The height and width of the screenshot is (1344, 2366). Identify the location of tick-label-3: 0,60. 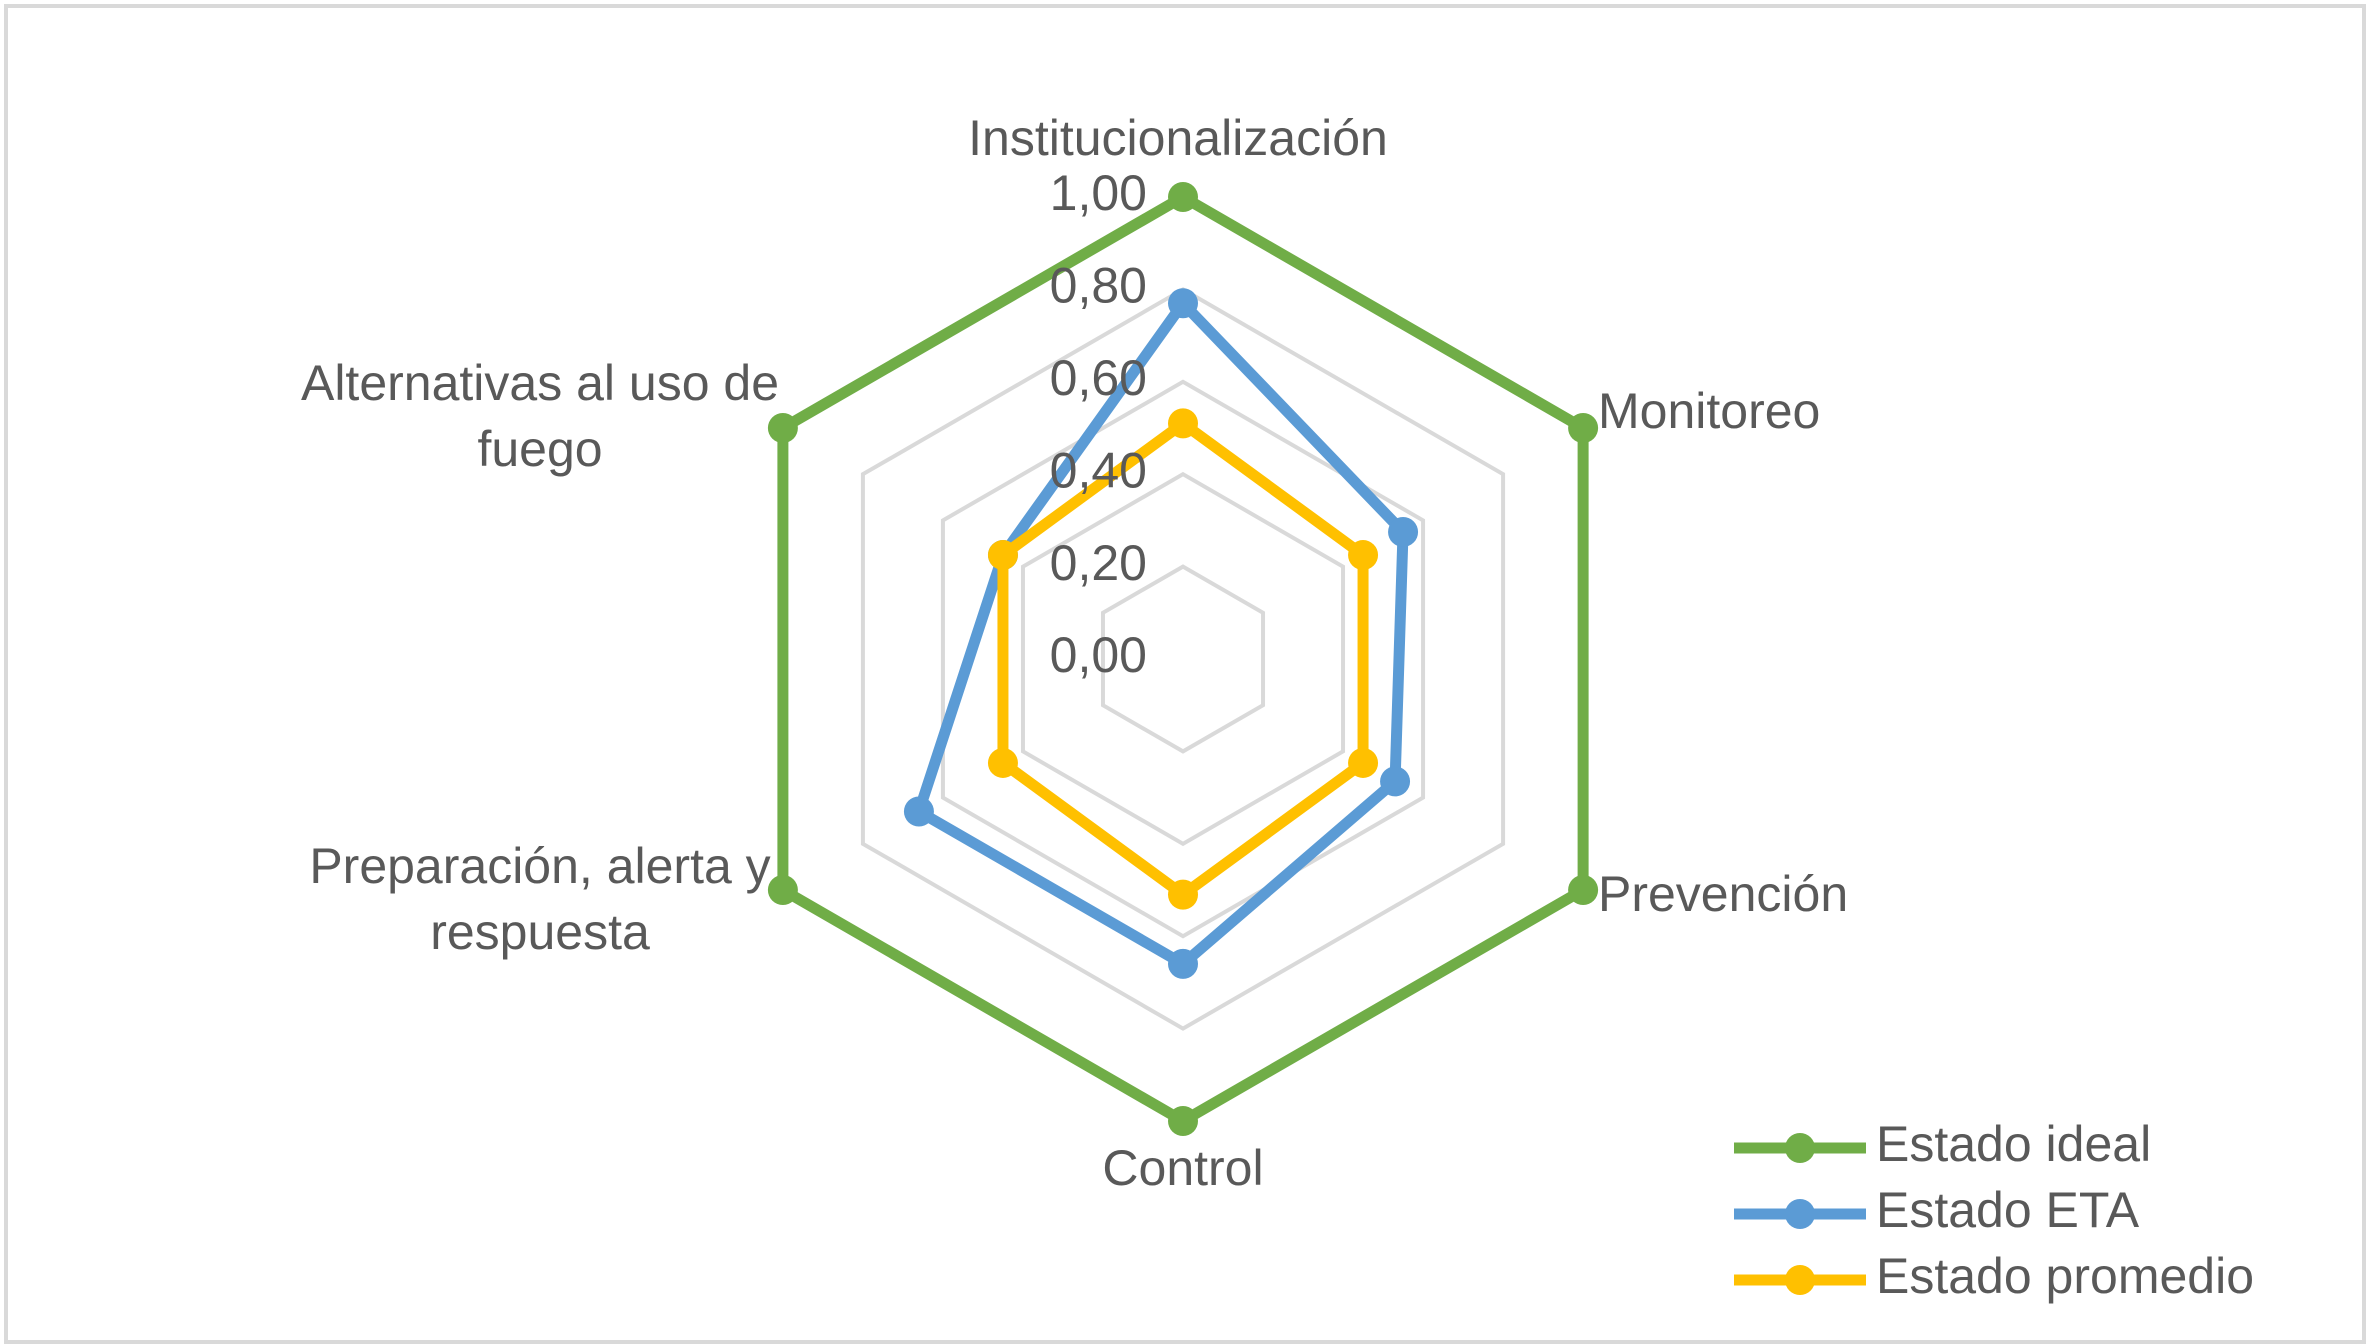
(1098, 378).